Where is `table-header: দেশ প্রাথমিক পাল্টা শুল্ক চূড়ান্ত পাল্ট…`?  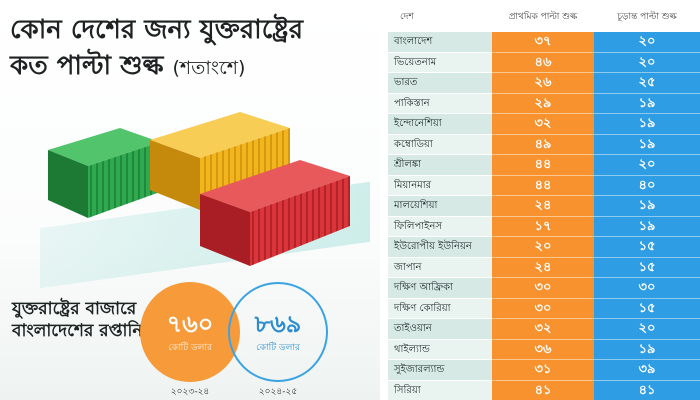
table-header: দেশ প্রাথমিক পাল্টা শুল্ক চূড়ান্ত পাল্ট… is located at coordinates (544, 16).